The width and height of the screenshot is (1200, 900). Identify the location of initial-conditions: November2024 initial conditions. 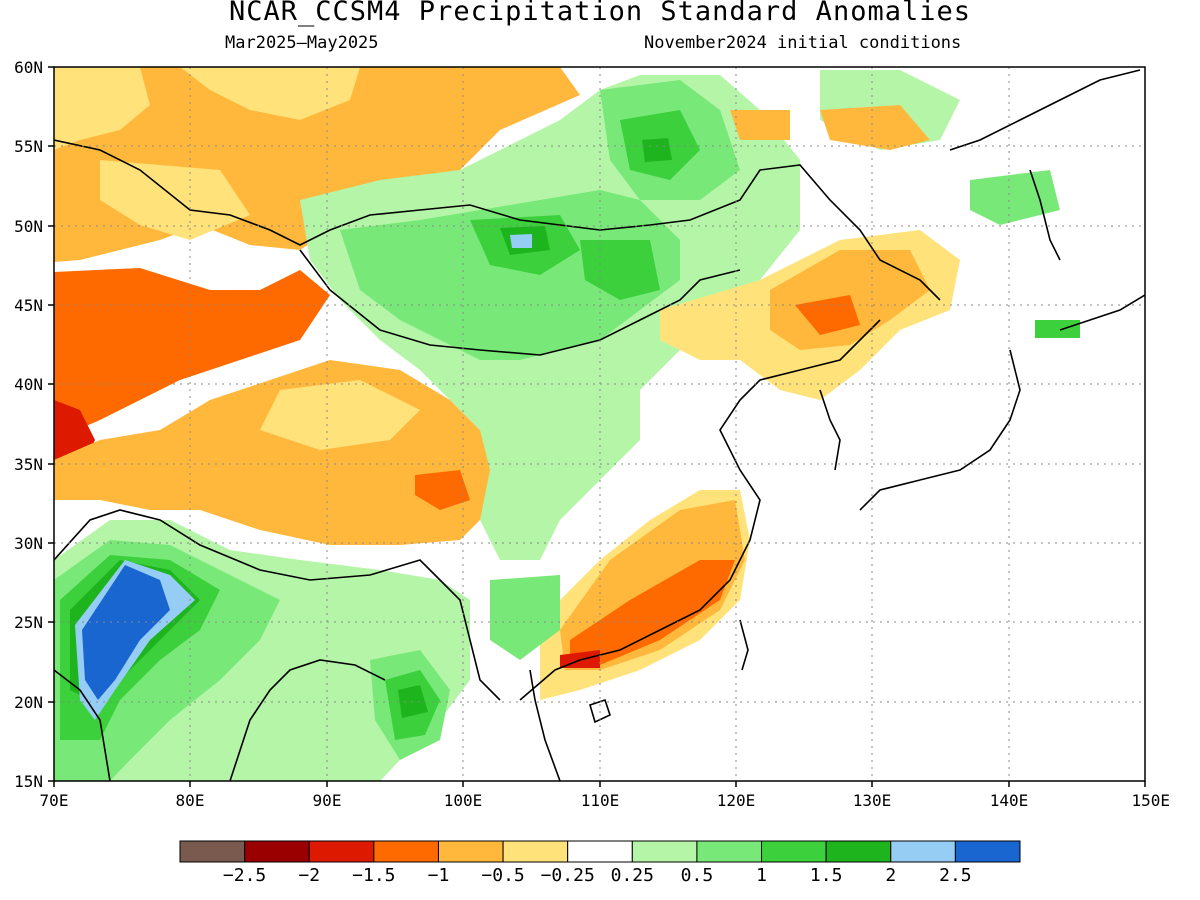
(803, 43).